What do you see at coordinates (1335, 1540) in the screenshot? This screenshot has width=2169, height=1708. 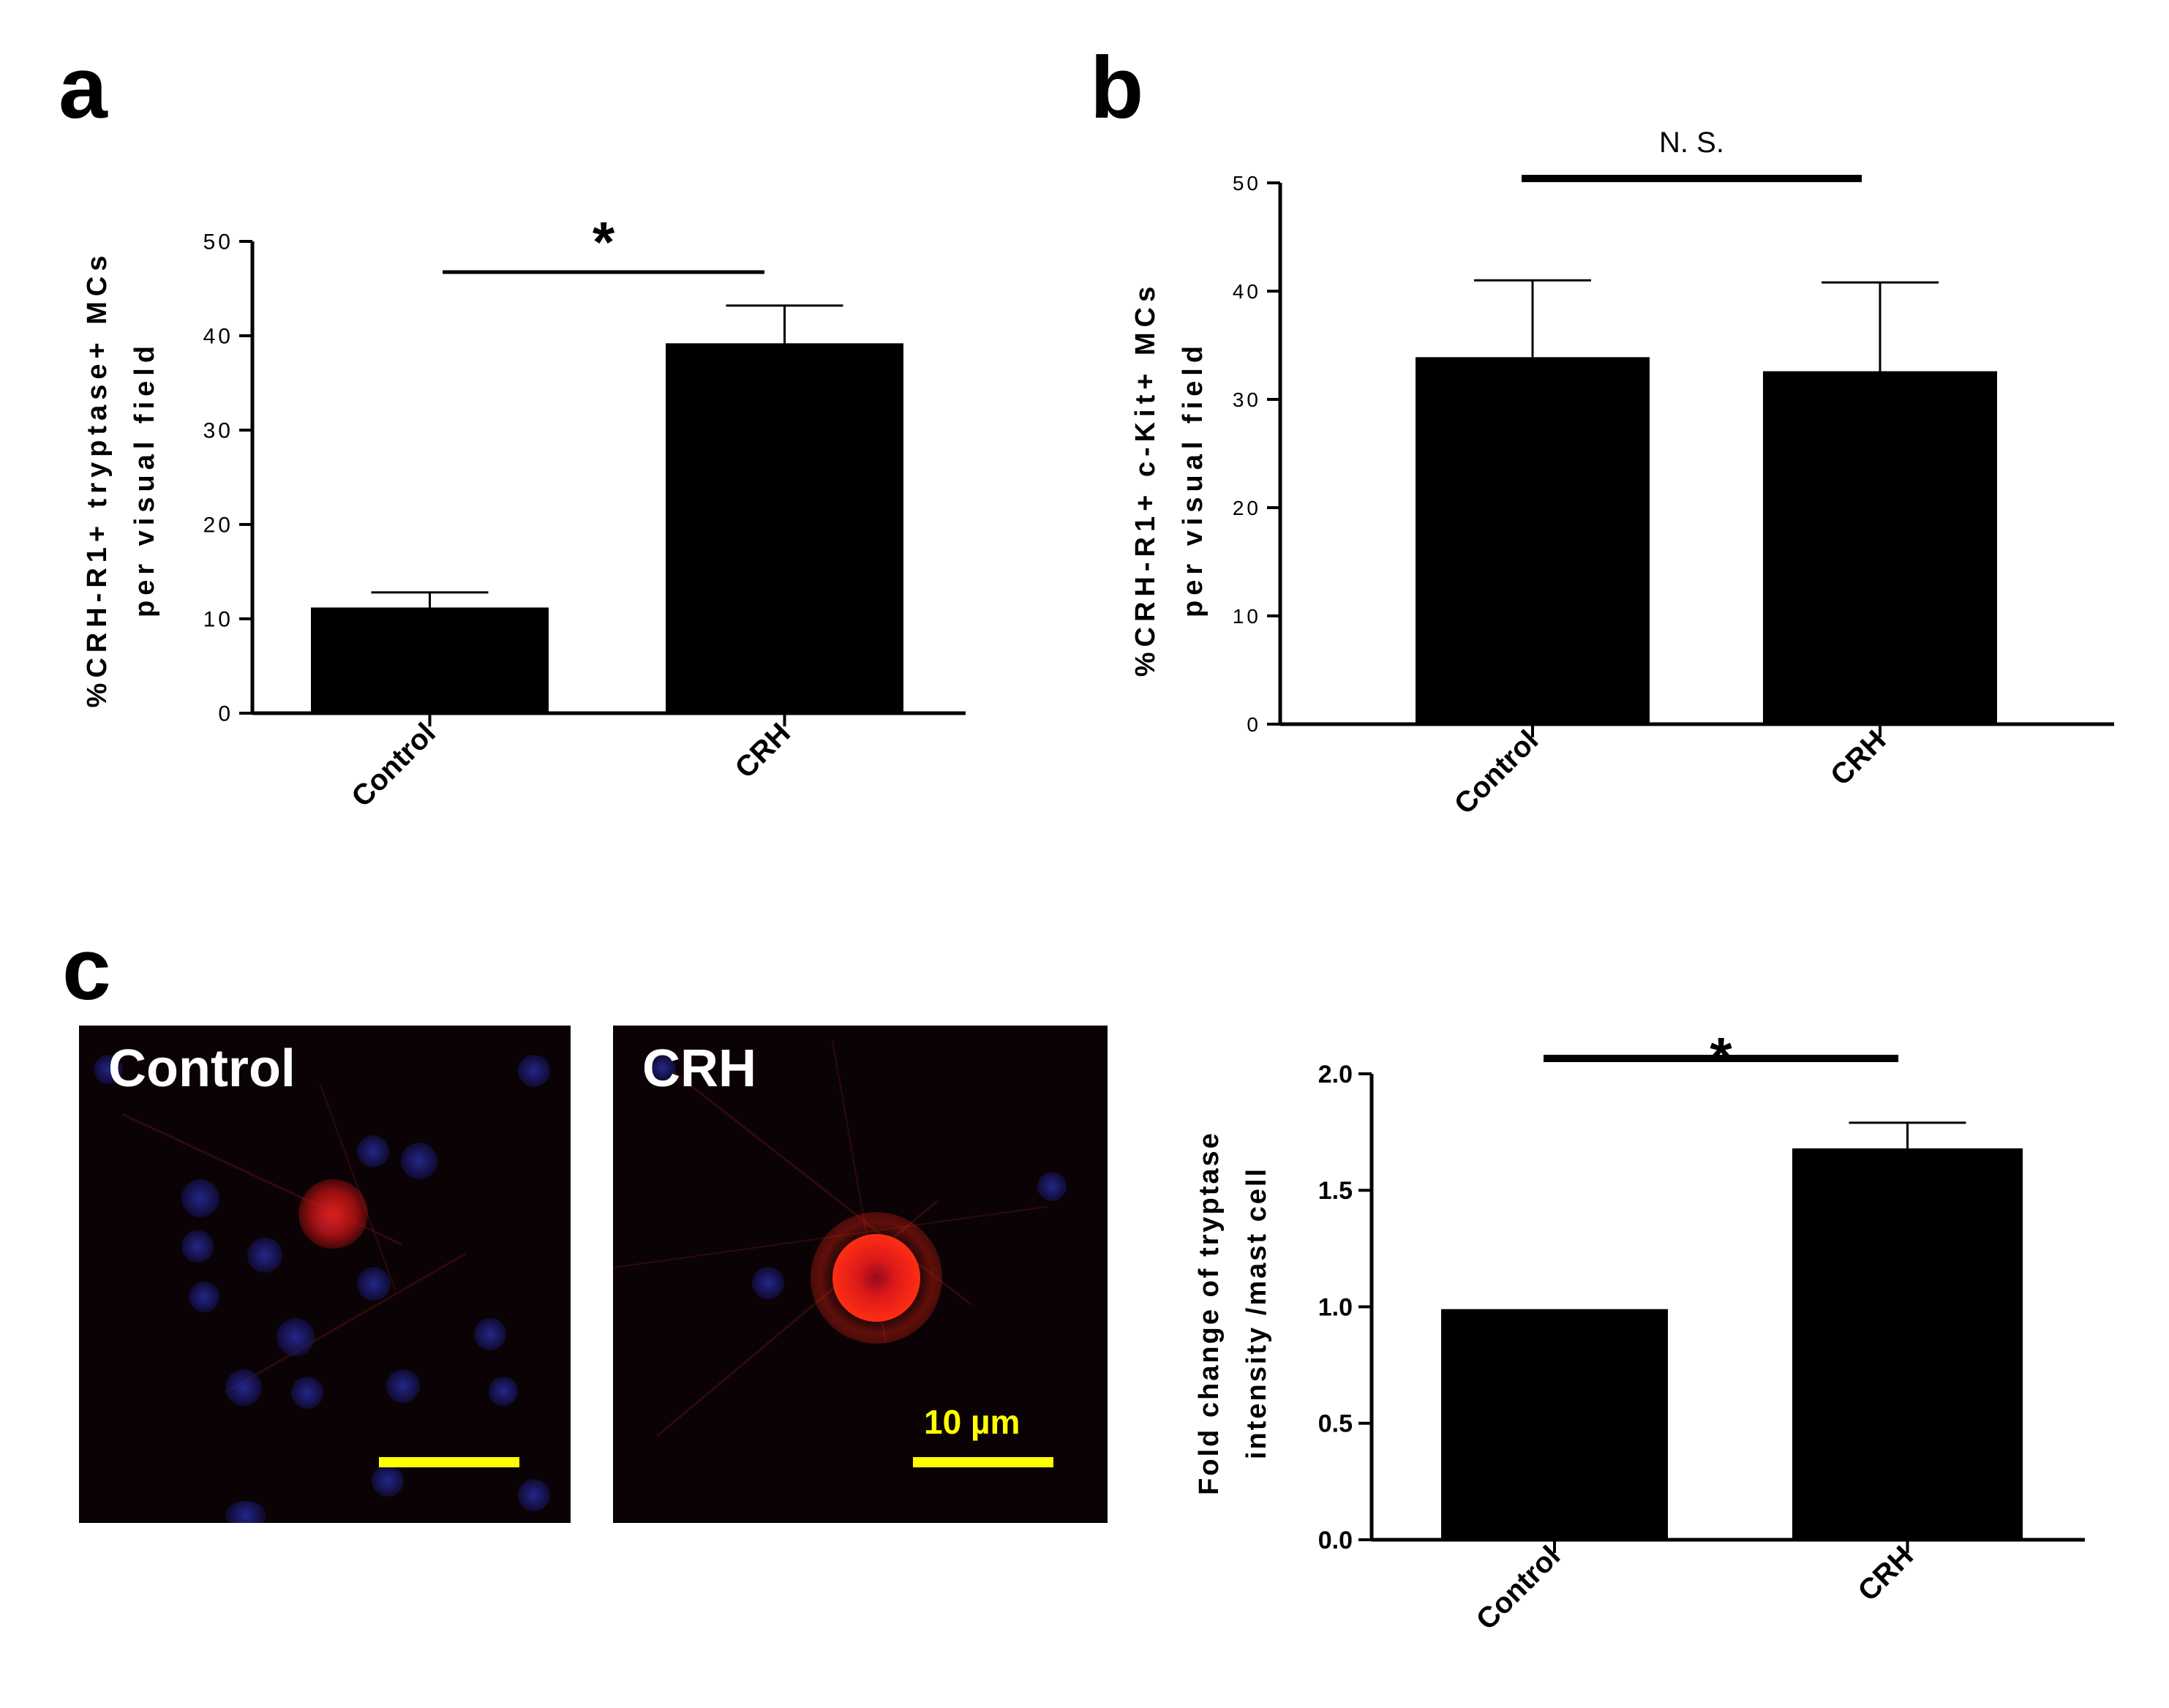 I see `y-tick-label: 0.0` at bounding box center [1335, 1540].